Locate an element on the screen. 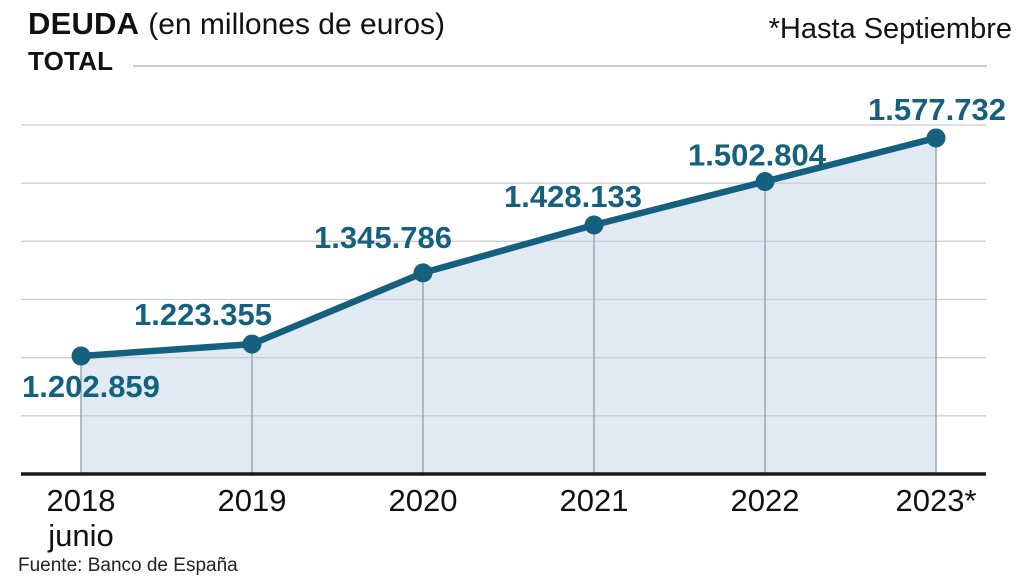 Image resolution: width=1028 pixels, height=578 pixels. chart-subtitle: (en millones de euros) is located at coordinates (297, 24).